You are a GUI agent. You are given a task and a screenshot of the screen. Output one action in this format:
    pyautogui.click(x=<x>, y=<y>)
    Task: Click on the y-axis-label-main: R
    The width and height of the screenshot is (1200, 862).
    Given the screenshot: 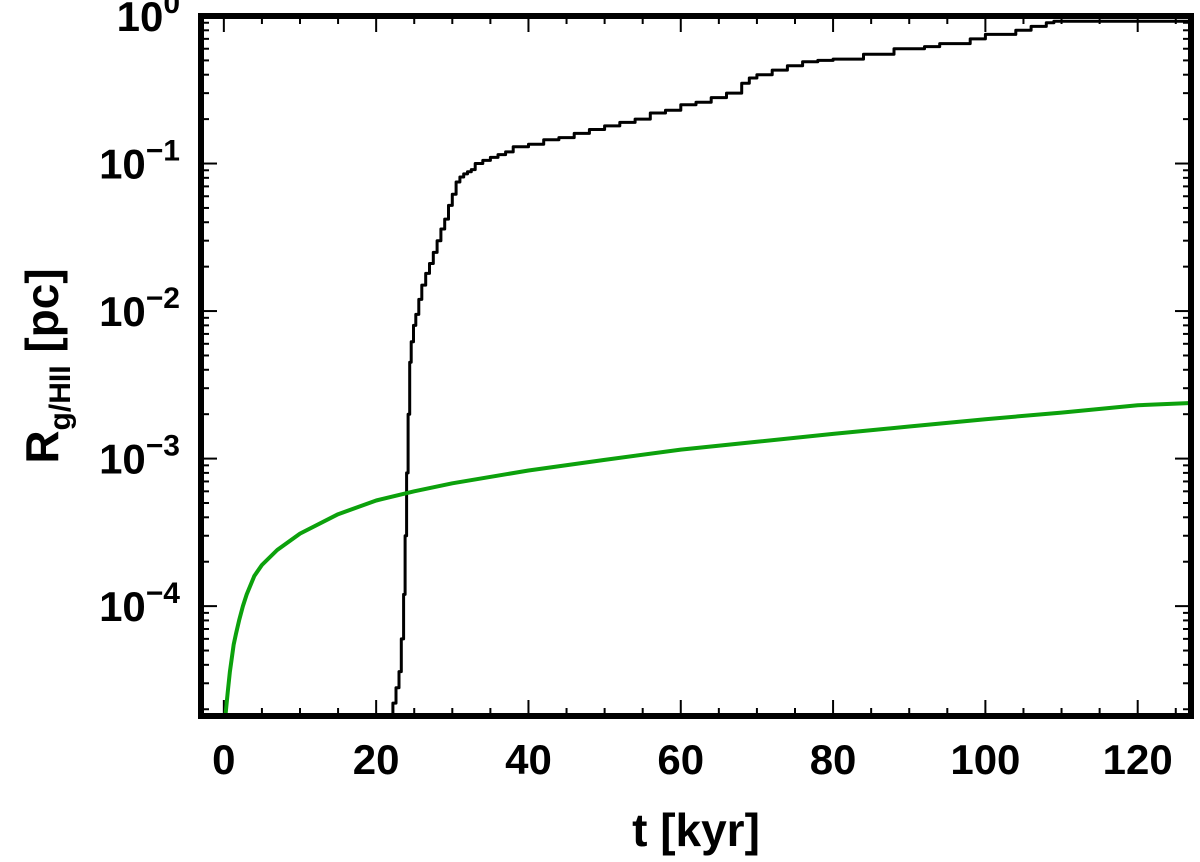 What is the action you would take?
    pyautogui.click(x=42, y=446)
    